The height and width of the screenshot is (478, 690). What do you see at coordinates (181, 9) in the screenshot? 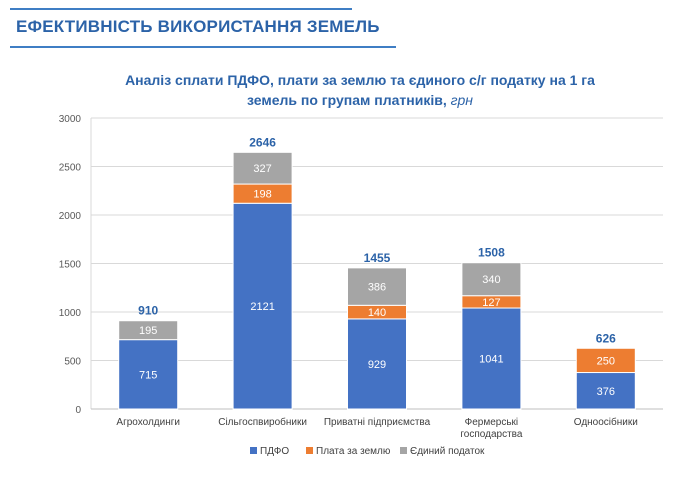
I see `header-top-rule` at bounding box center [181, 9].